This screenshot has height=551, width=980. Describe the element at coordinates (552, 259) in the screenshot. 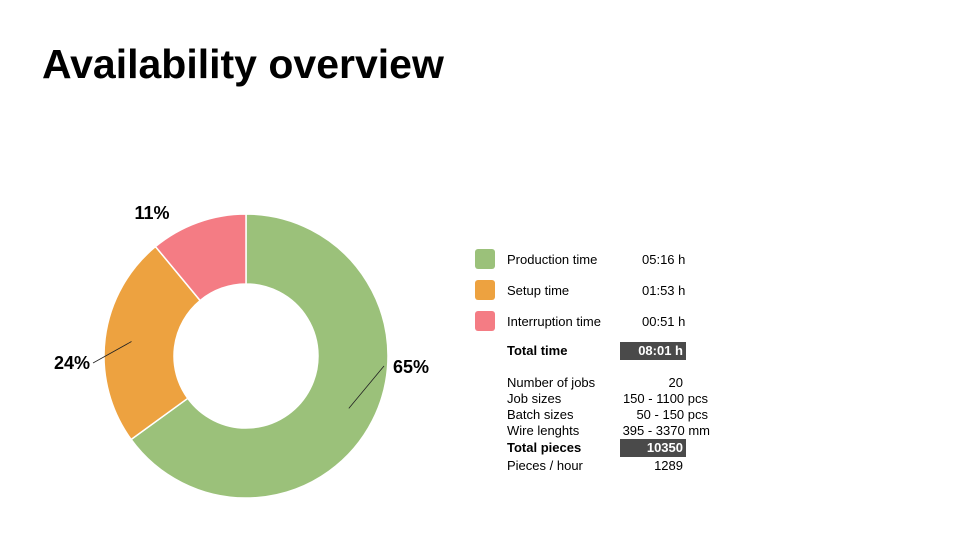

I see `legend-label: Production time` at that location.